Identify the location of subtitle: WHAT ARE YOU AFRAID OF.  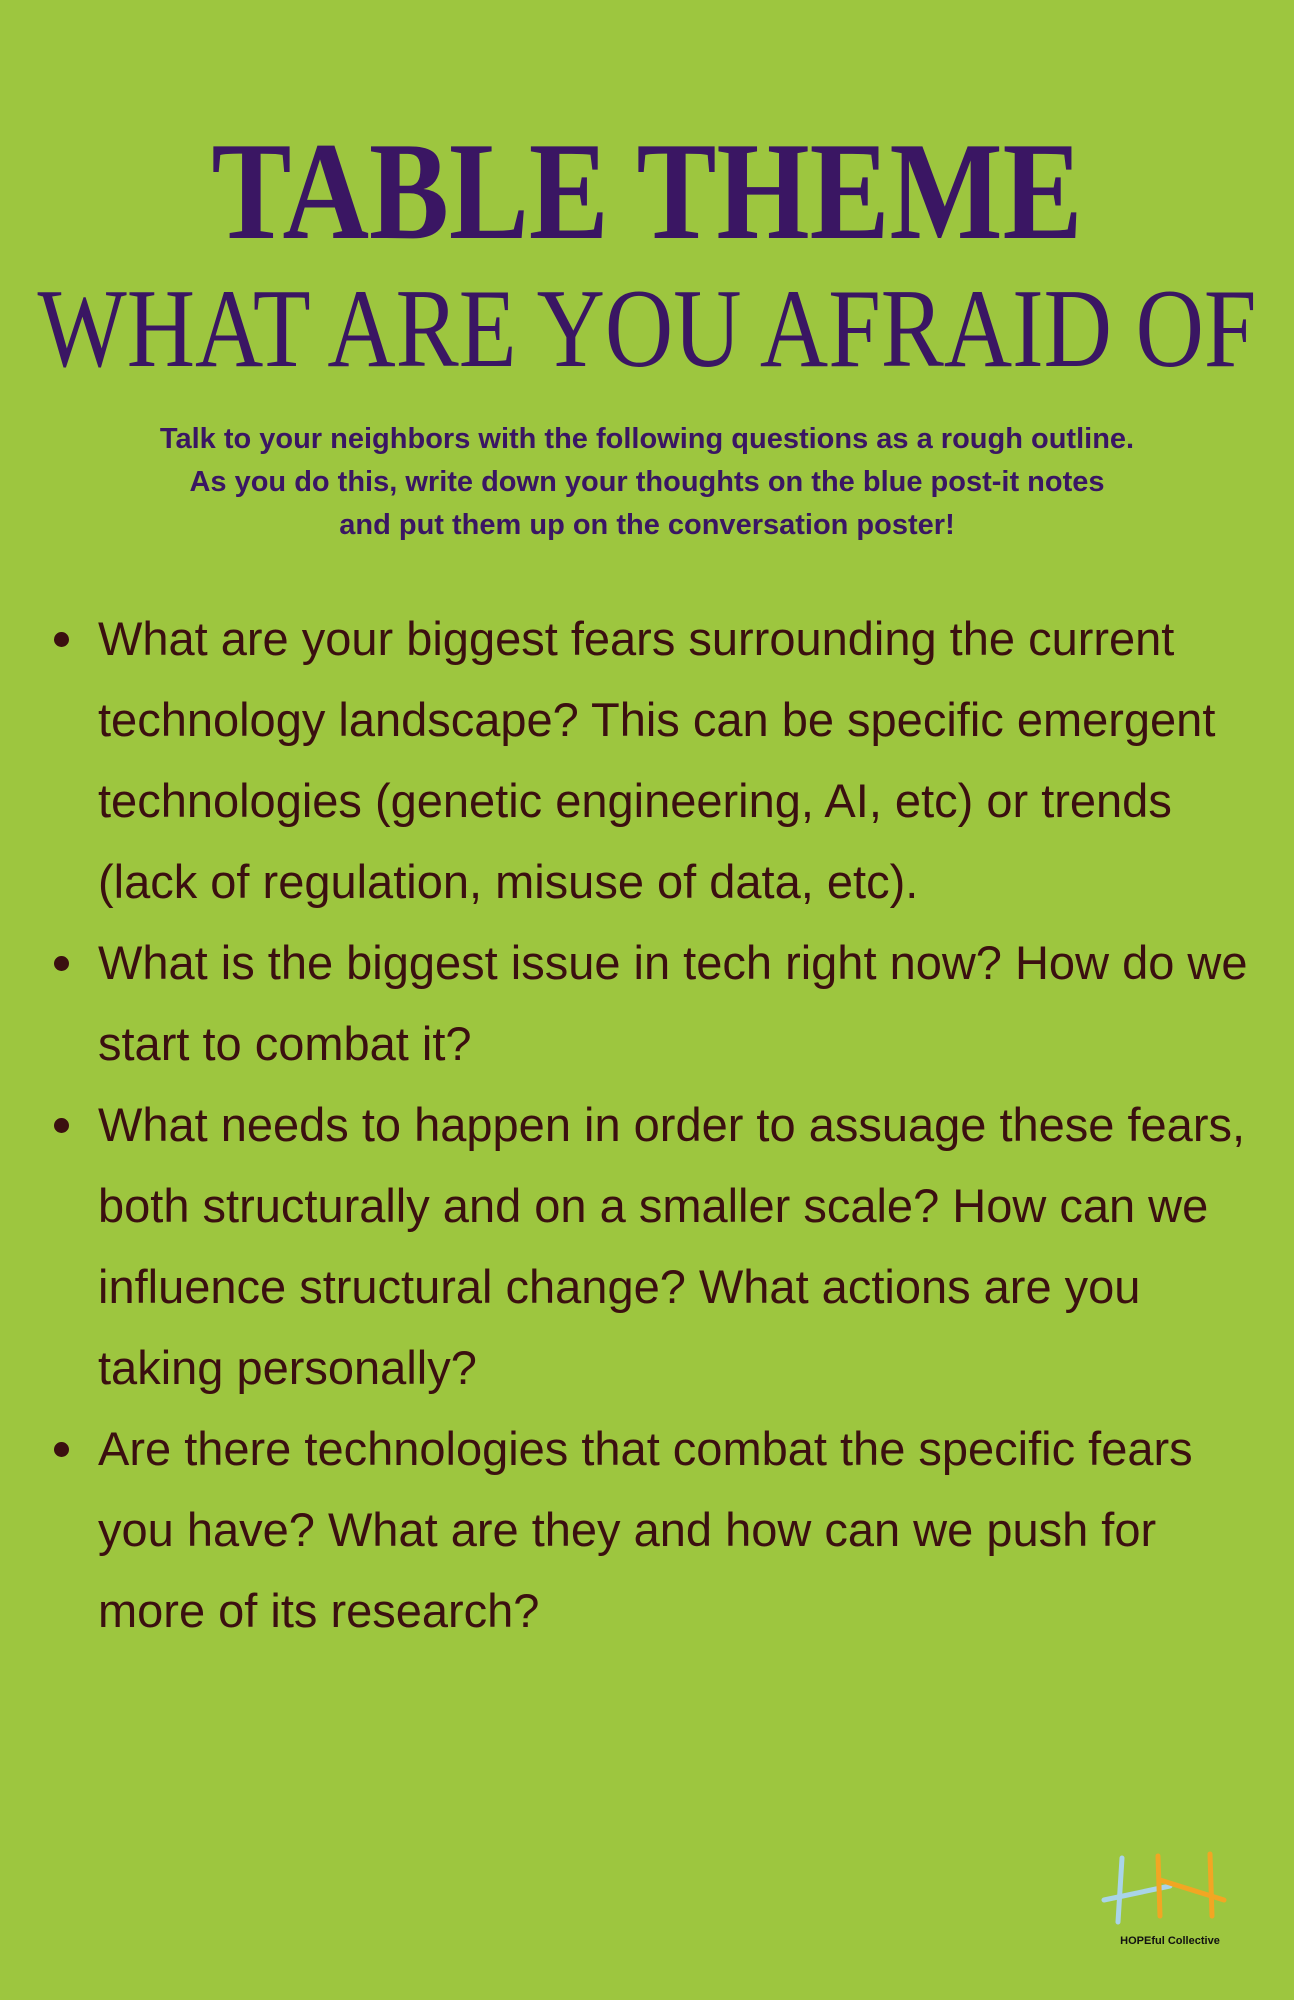
(647, 329).